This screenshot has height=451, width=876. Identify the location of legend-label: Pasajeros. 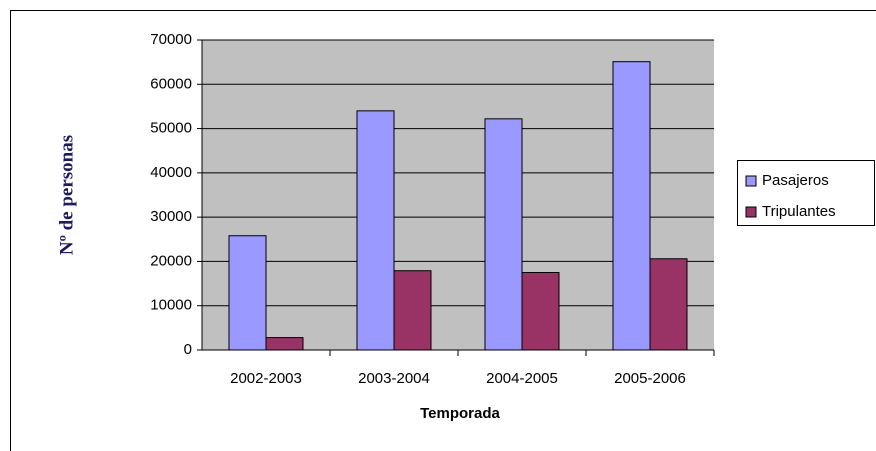
(795, 180).